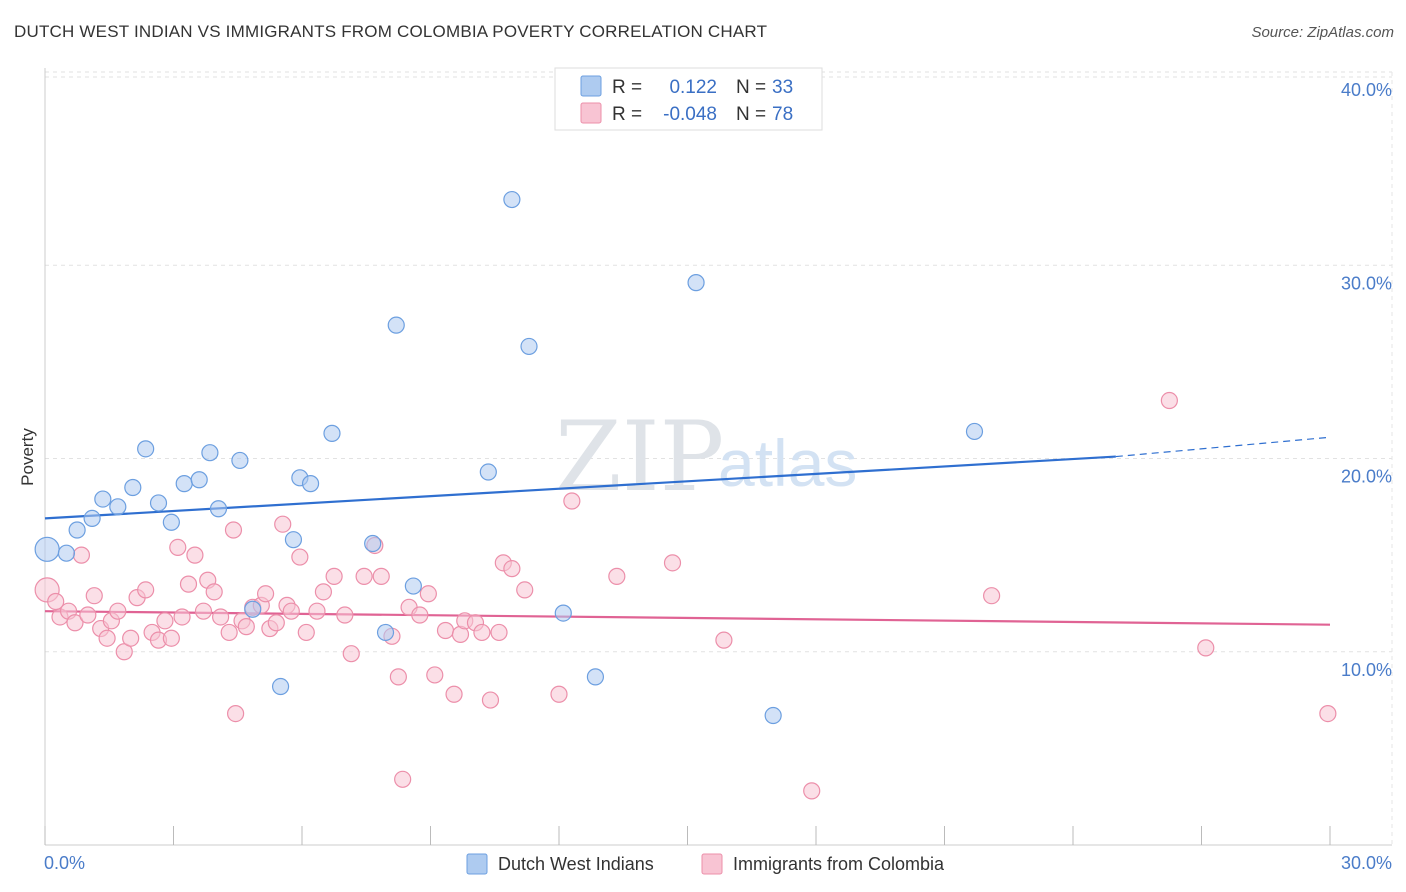 The width and height of the screenshot is (1406, 892). I want to click on legend-n-value-1: 33, so click(782, 87).